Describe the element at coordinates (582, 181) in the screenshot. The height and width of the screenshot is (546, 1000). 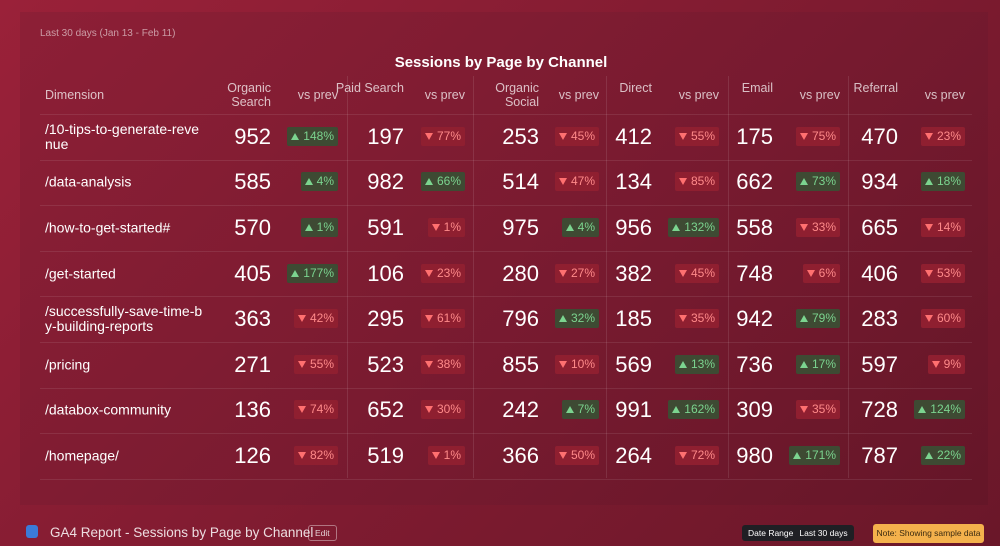
I see `change-text: 47%` at that location.